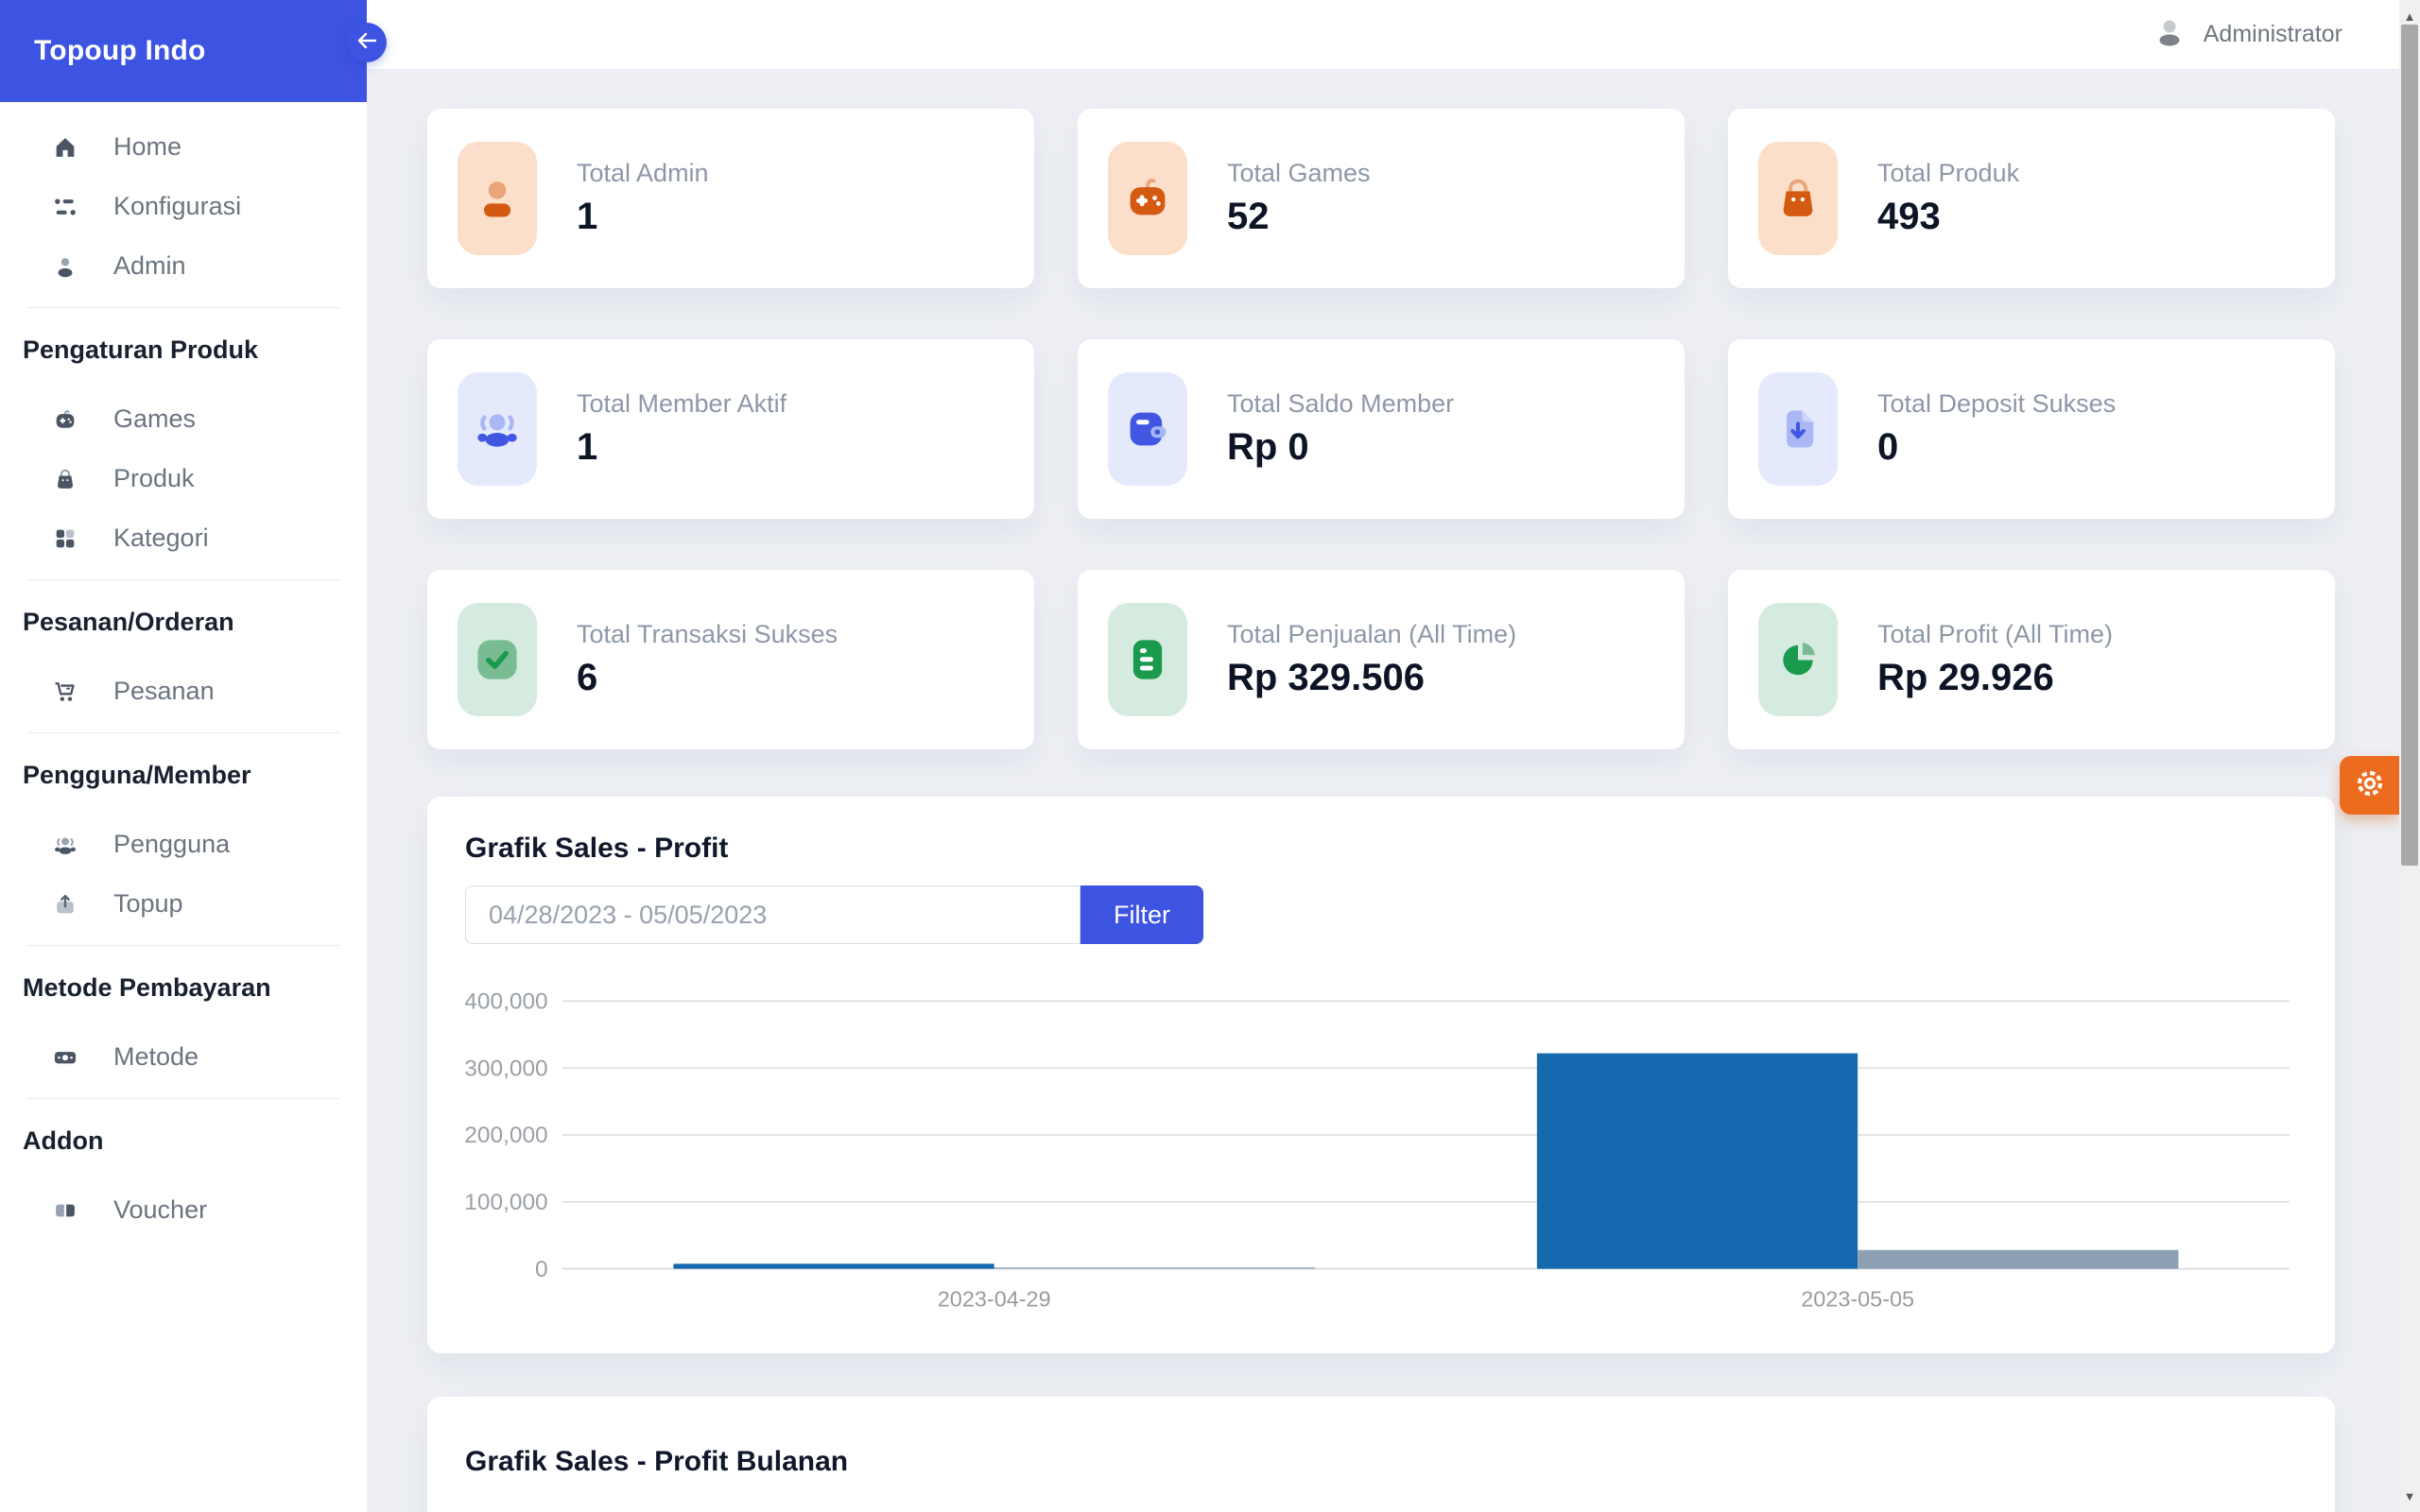 The image size is (2420, 1512). I want to click on users-icon, so click(65, 845).